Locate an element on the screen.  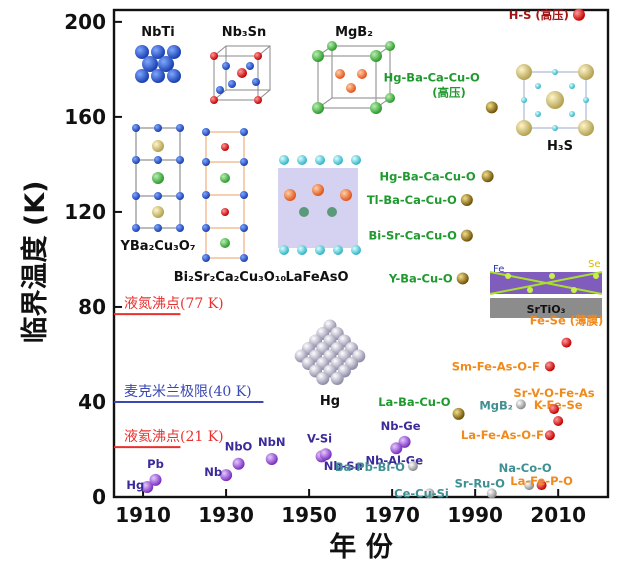
point-label-line: (高压) is located at coordinates (449, 92).